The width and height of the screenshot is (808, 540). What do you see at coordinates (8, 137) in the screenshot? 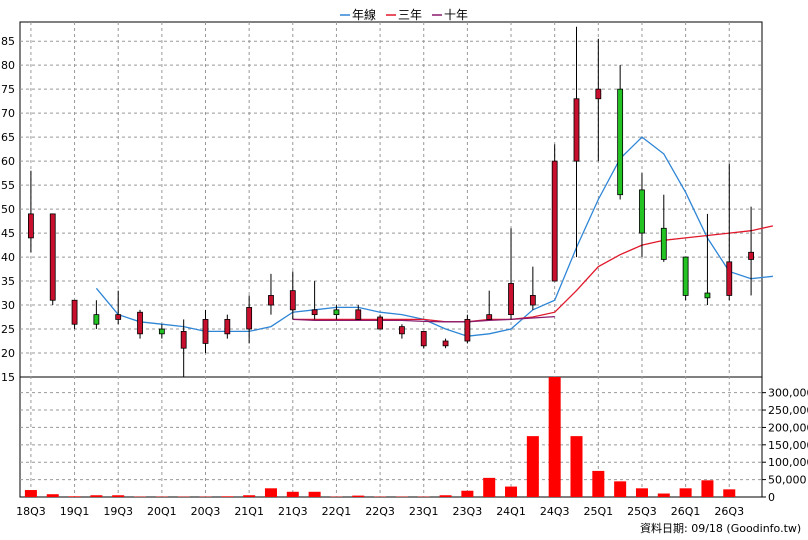
I see `price-tick-label: 65` at bounding box center [8, 137].